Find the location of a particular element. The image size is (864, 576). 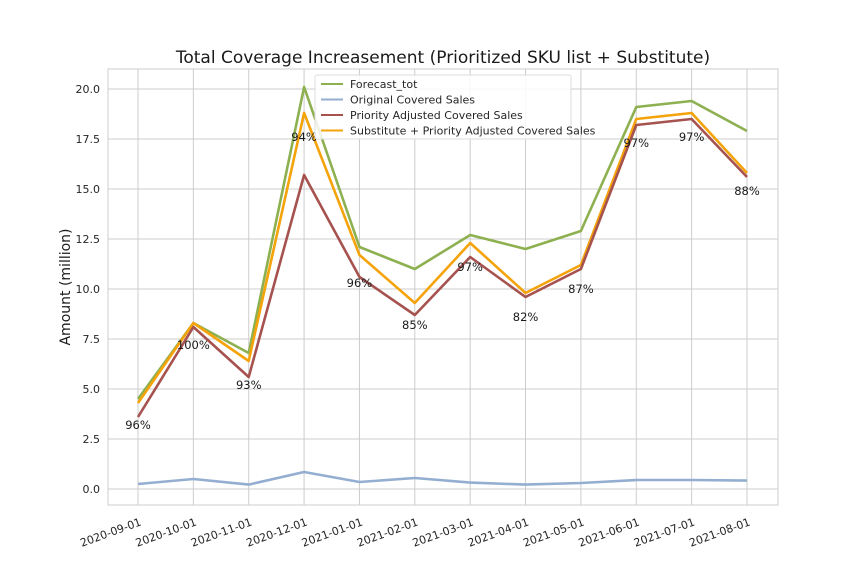

y-tick-label: 17.5 is located at coordinates (88, 139).